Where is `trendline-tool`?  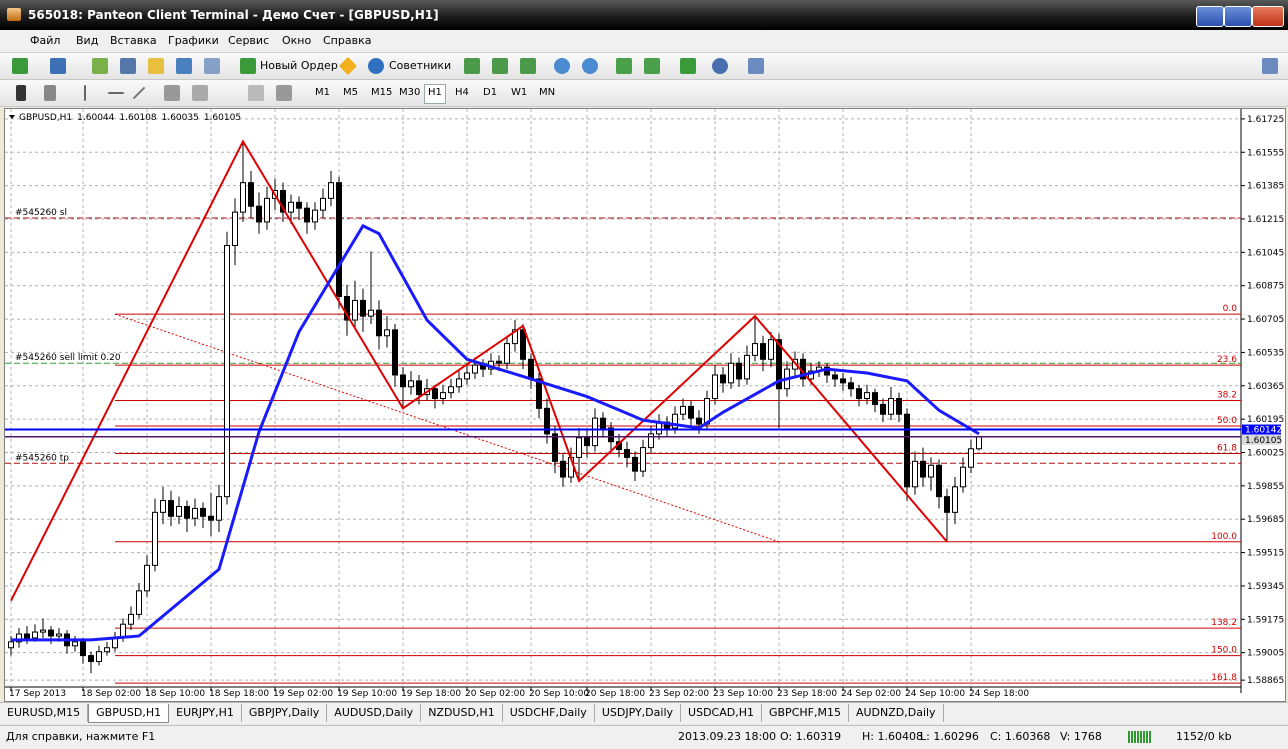
trendline-tool is located at coordinates (139, 93).